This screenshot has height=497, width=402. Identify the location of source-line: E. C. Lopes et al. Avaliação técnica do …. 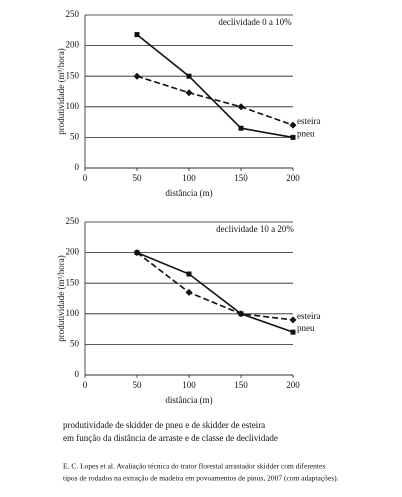
(194, 466).